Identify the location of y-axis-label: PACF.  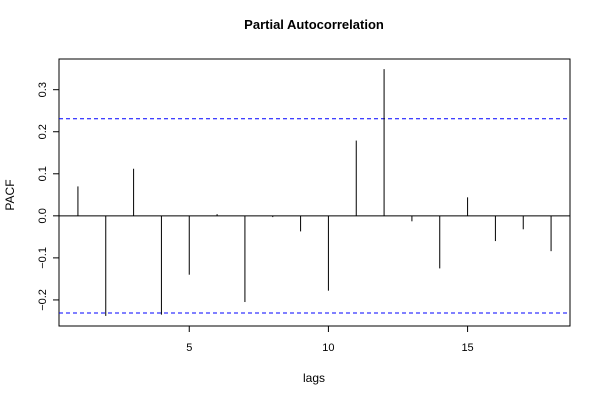
(10, 194).